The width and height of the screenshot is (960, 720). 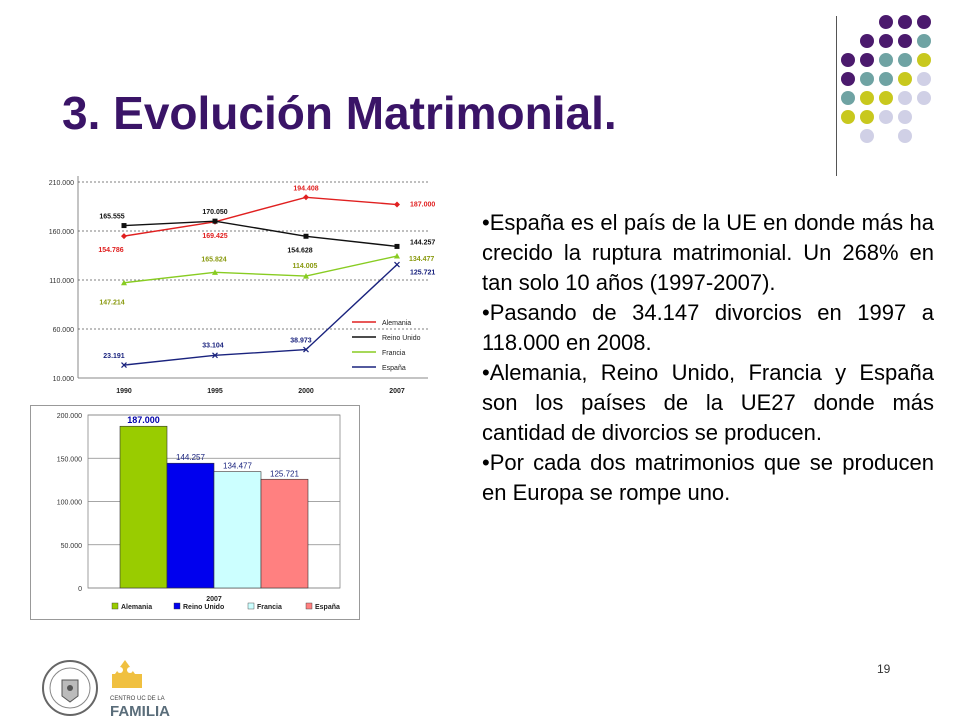 I want to click on data-label: 170.050, so click(x=214, y=212).